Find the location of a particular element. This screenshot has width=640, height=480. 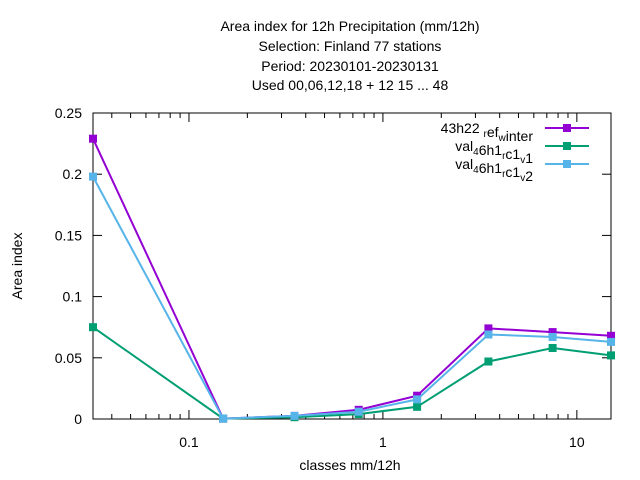

x-tick-label: 1 is located at coordinates (383, 442).